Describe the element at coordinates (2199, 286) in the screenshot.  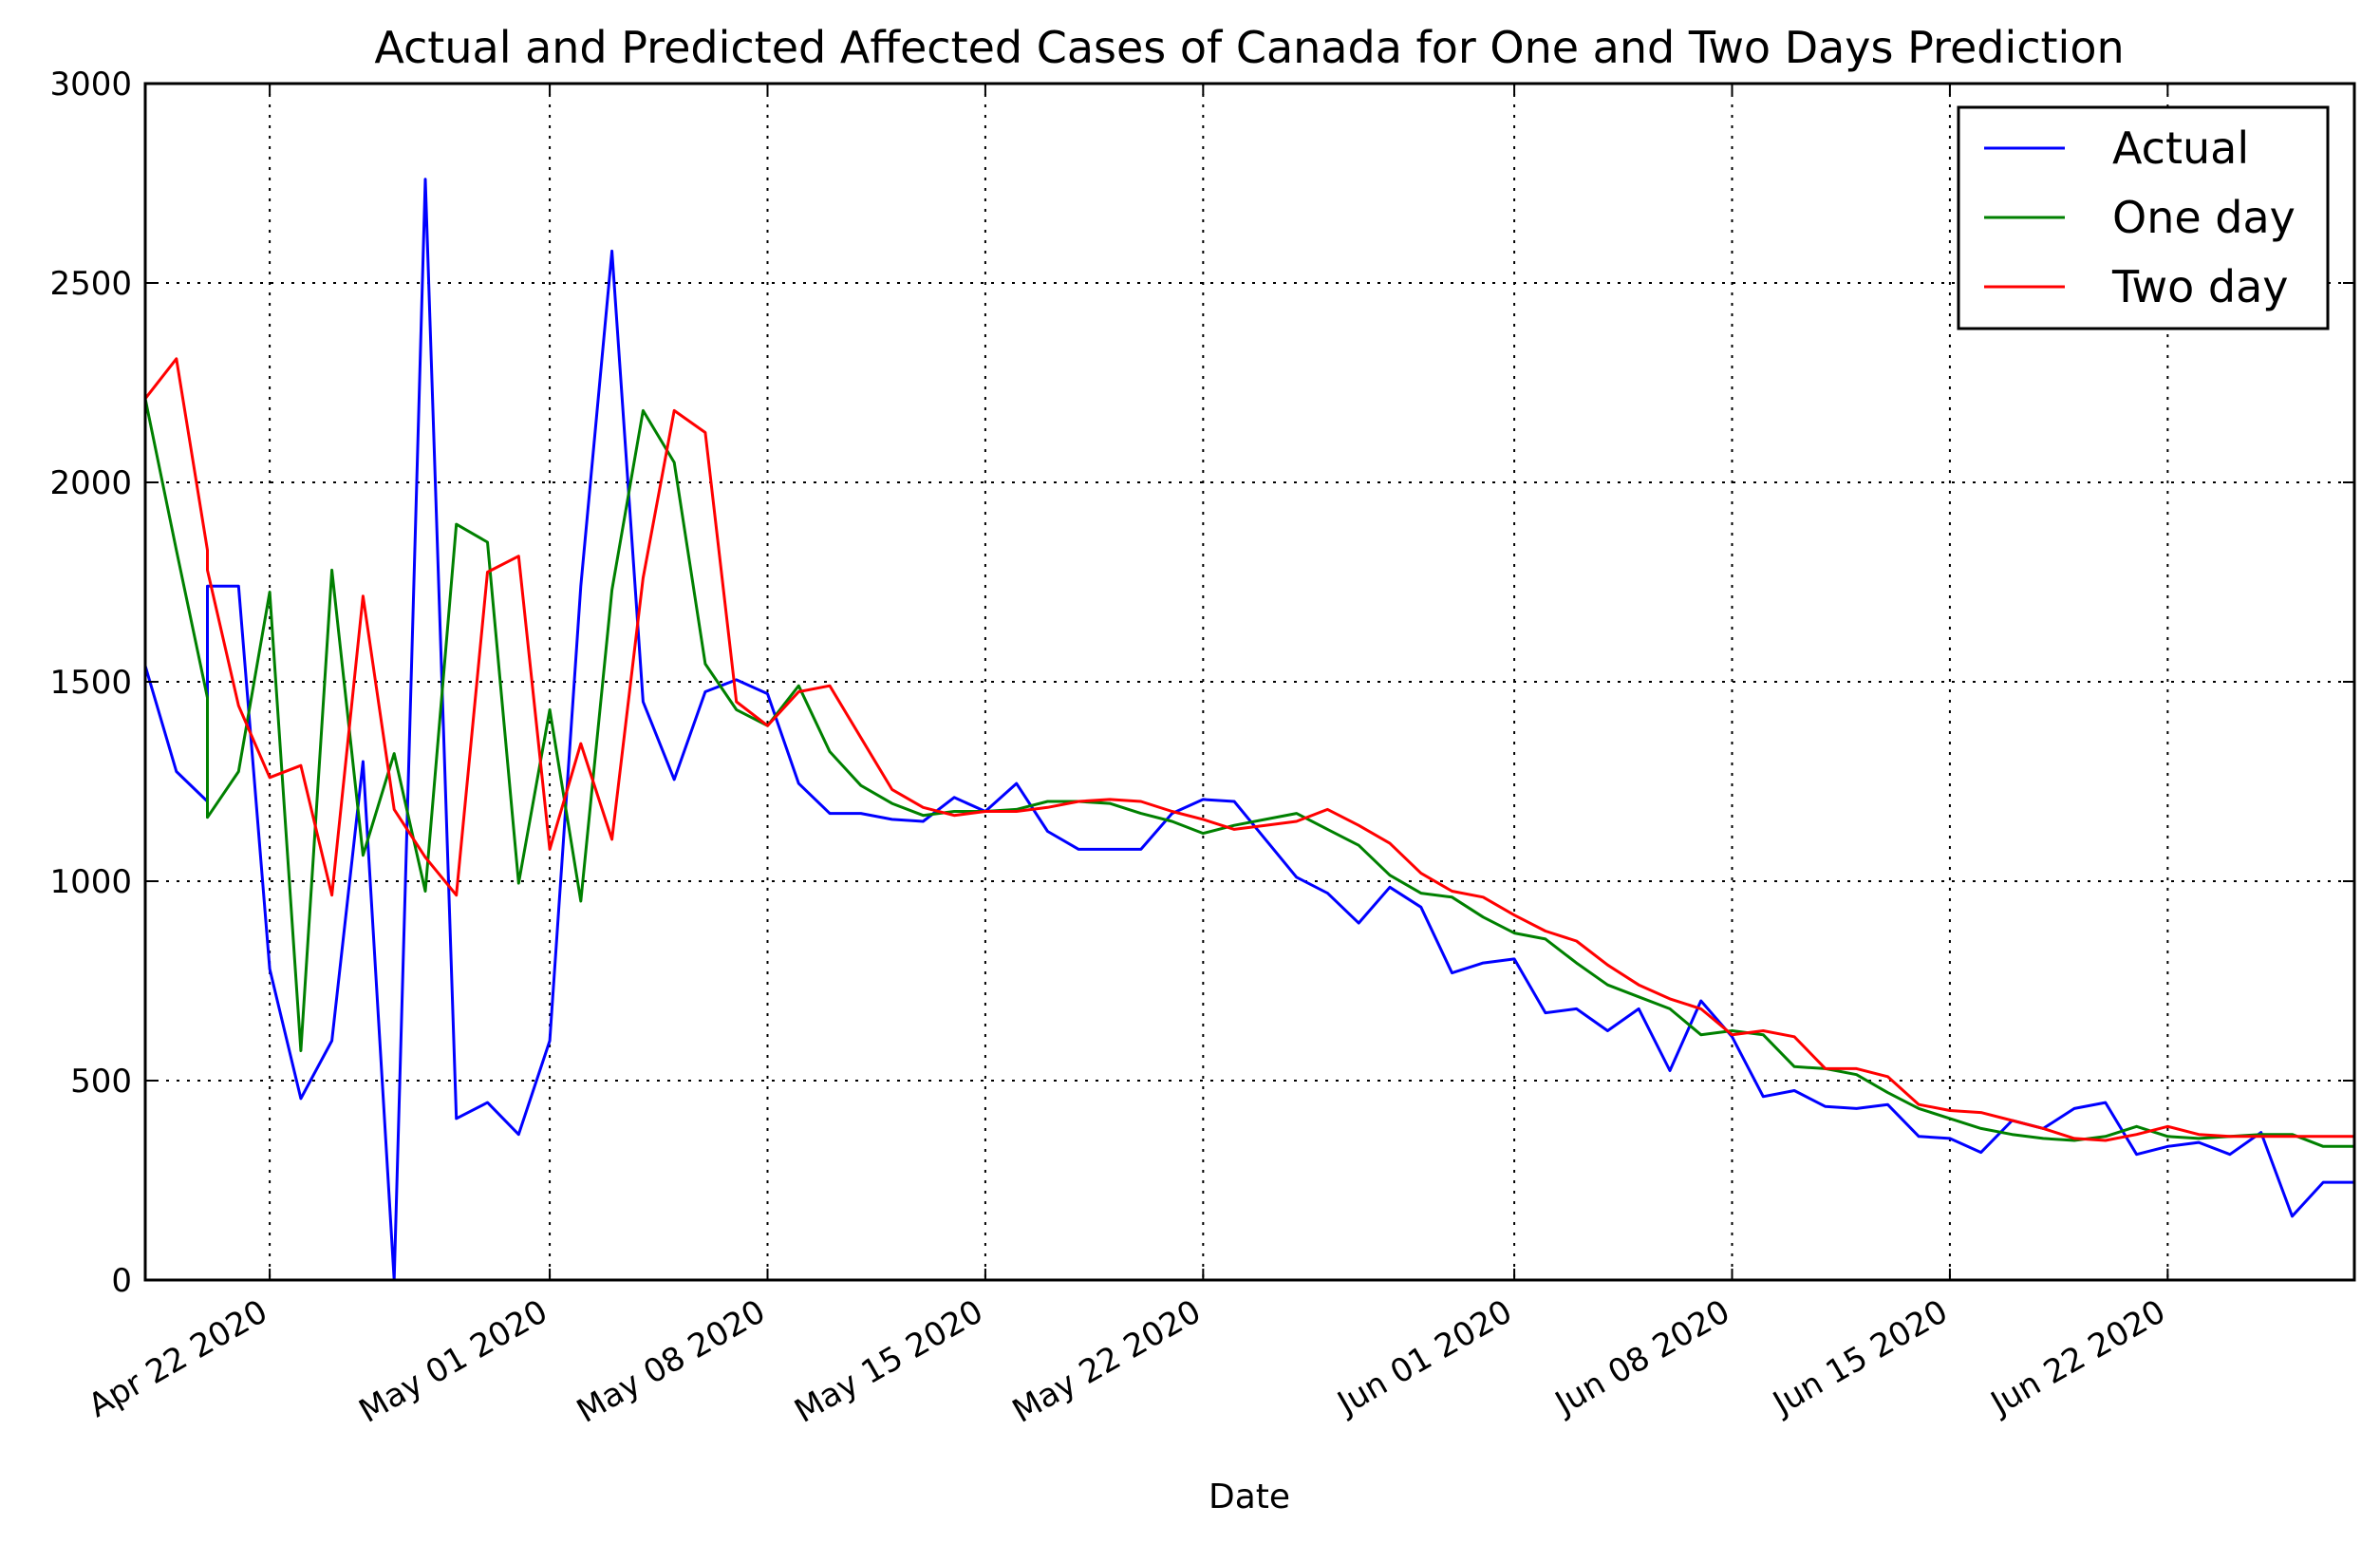
I see `legend-label-two-day: Two day` at that location.